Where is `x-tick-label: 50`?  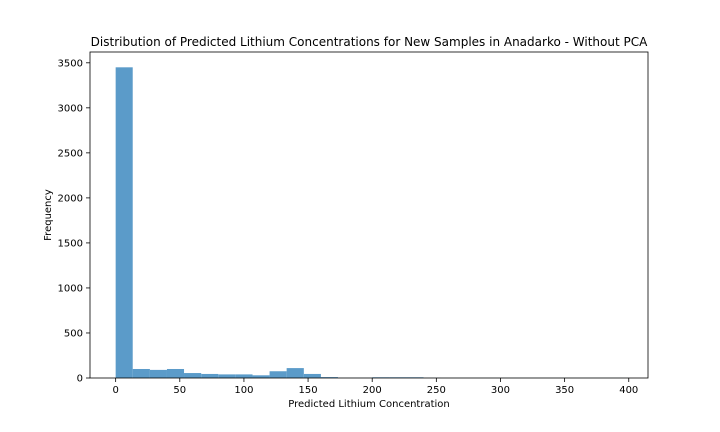 x-tick-label: 50 is located at coordinates (179, 390).